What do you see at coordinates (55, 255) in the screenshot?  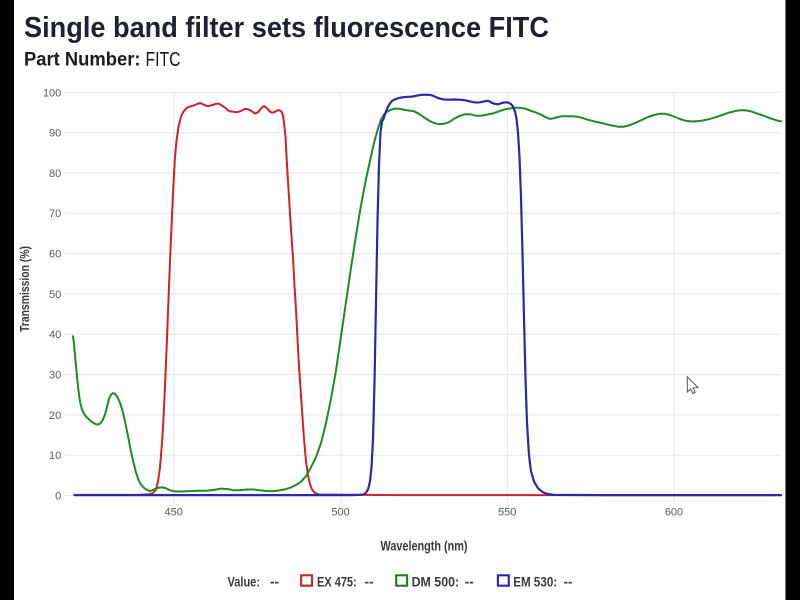 I see `svg-text: 60` at bounding box center [55, 255].